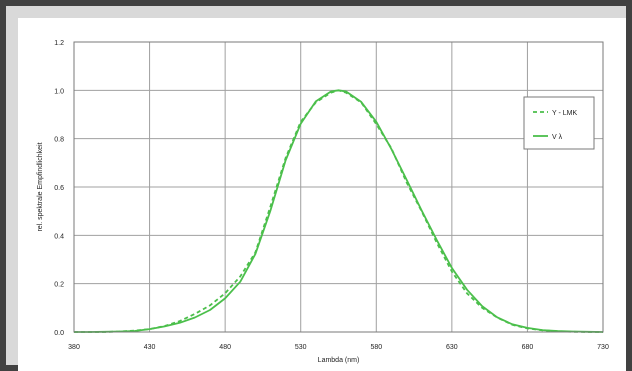 This screenshot has width=632, height=371. I want to click on x-tick-label: 480, so click(225, 347).